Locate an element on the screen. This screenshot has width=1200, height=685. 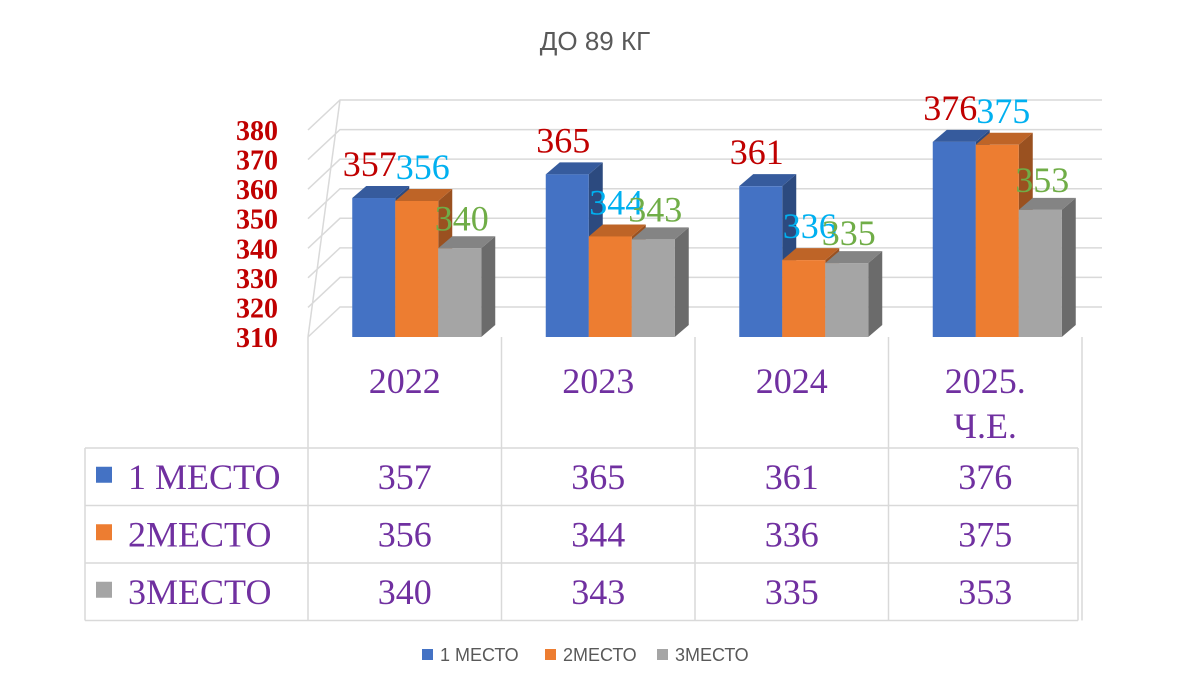
legend-label: 2МЕСТО is located at coordinates (600, 655).